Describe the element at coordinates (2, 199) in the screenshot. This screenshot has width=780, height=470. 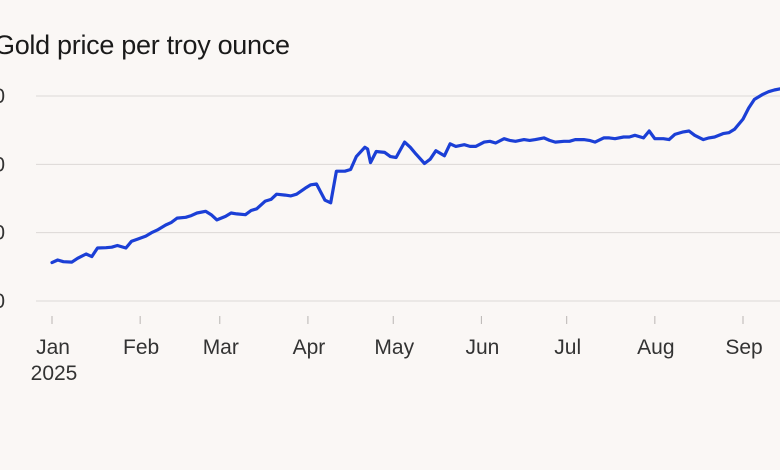
I see `y-tick-labels: $3,600 $3,200 $2,800 $2,400` at that location.